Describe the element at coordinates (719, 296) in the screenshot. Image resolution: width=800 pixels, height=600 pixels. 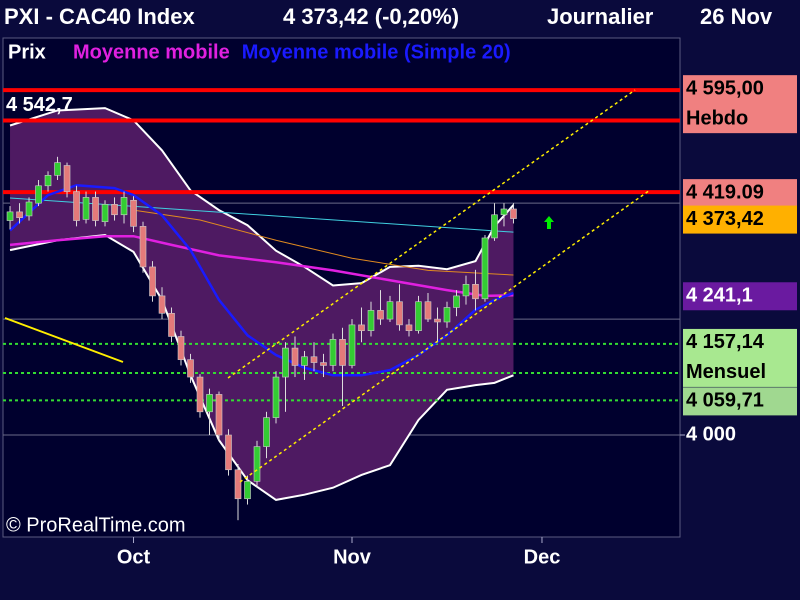
I see `price-label: 4 241,1` at that location.